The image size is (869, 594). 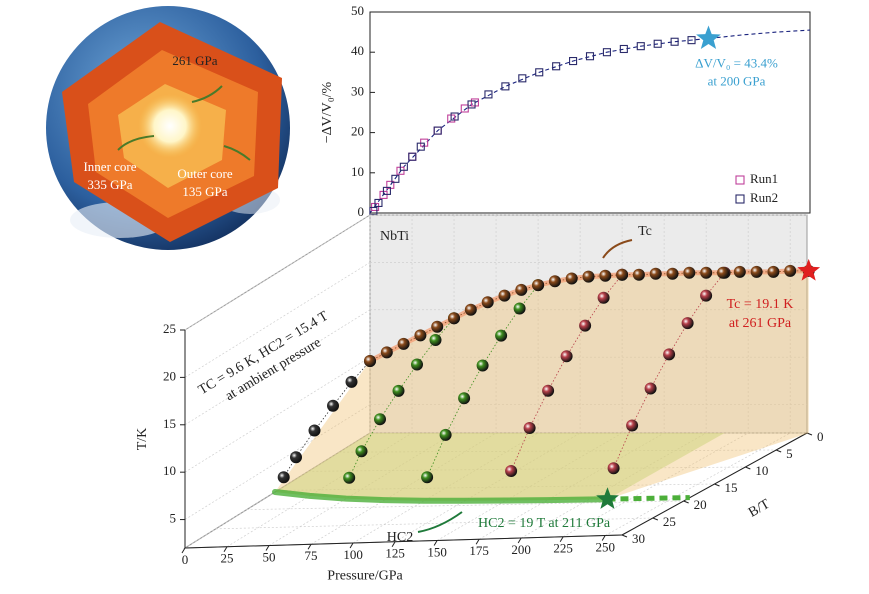 I want to click on x-tick-label: 200, so click(x=521, y=549).